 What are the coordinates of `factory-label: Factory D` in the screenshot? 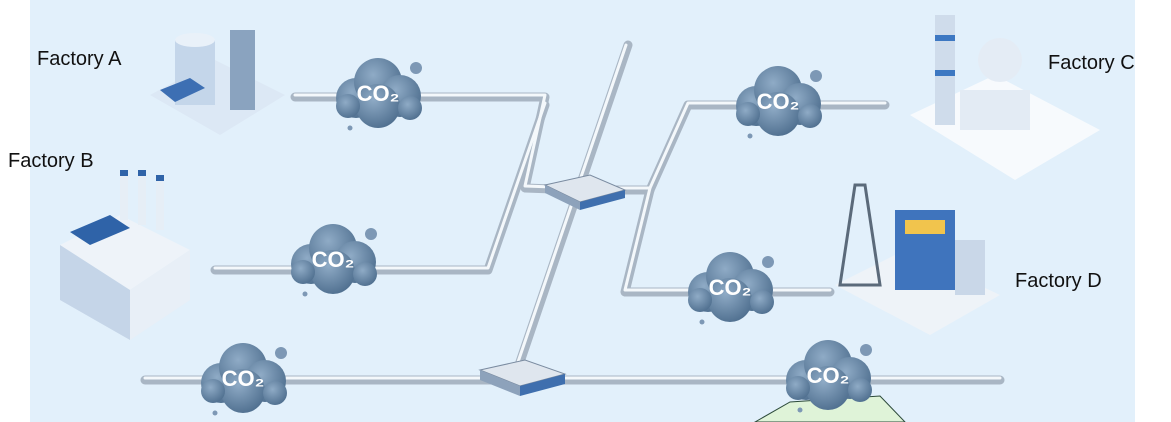 It's located at (1058, 281).